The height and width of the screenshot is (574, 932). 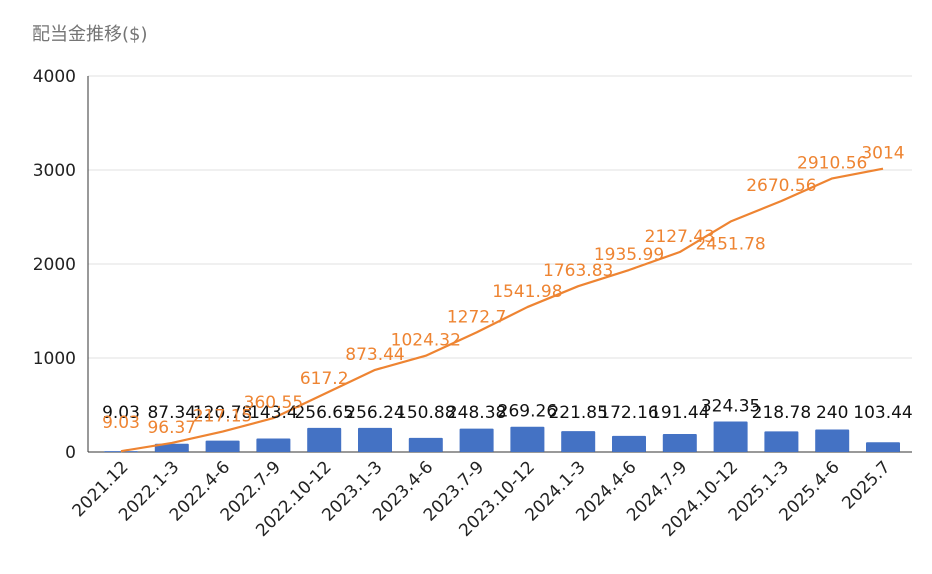 I want to click on line-value-label: 873.44, so click(x=374, y=355).